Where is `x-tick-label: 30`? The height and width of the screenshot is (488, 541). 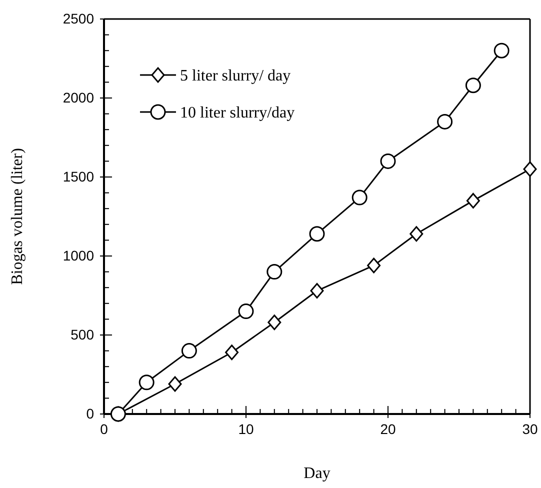 x-tick-label: 30 is located at coordinates (530, 428).